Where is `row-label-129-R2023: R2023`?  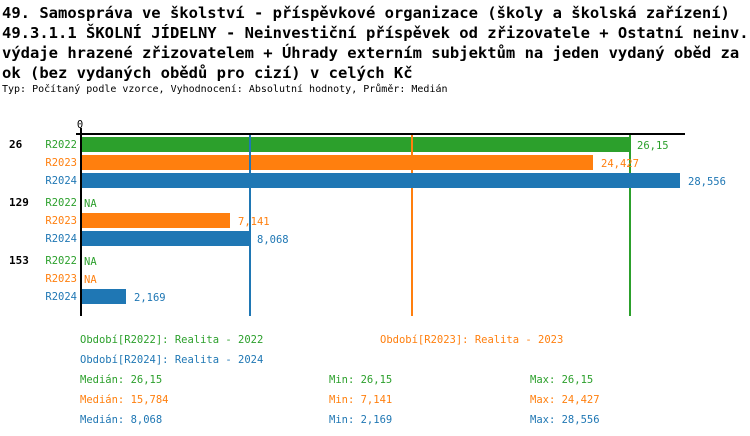
row-label-129-R2023: R2023 is located at coordinates (61, 221).